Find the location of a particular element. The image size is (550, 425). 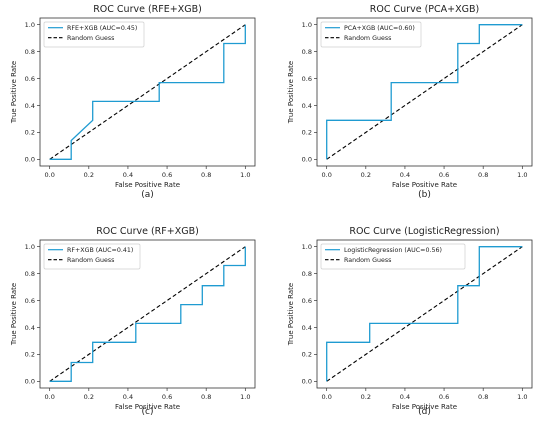

legend-entry: LogisticRegression (AUC=0.56) is located at coordinates (393, 250).